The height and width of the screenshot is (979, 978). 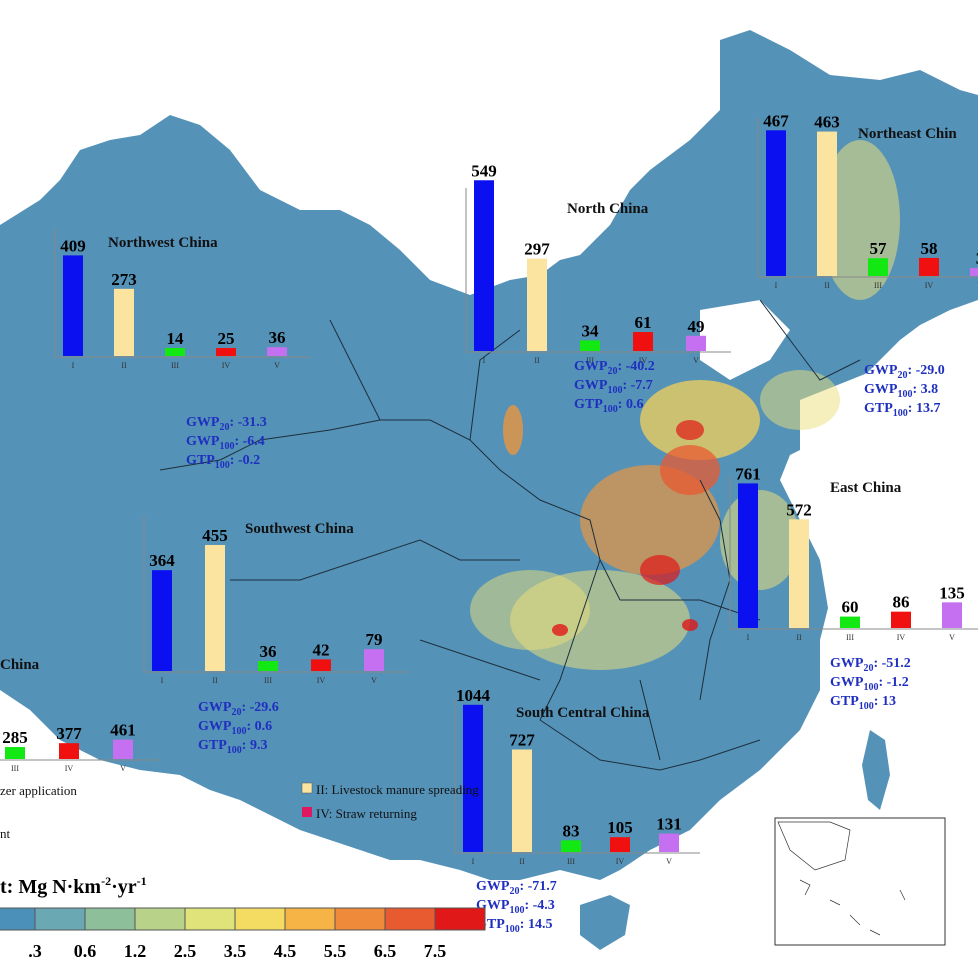 What do you see at coordinates (620, 827) in the screenshot?
I see `bar-value-label: 105` at bounding box center [620, 827].